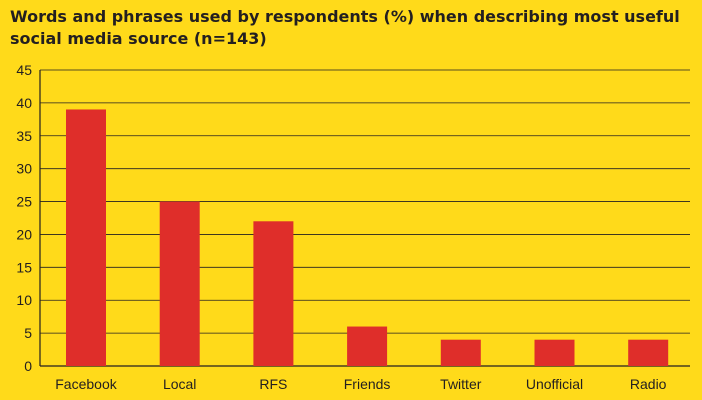 The image size is (702, 400). Describe the element at coordinates (24, 202) in the screenshot. I see `y-tick-label: 25` at that location.